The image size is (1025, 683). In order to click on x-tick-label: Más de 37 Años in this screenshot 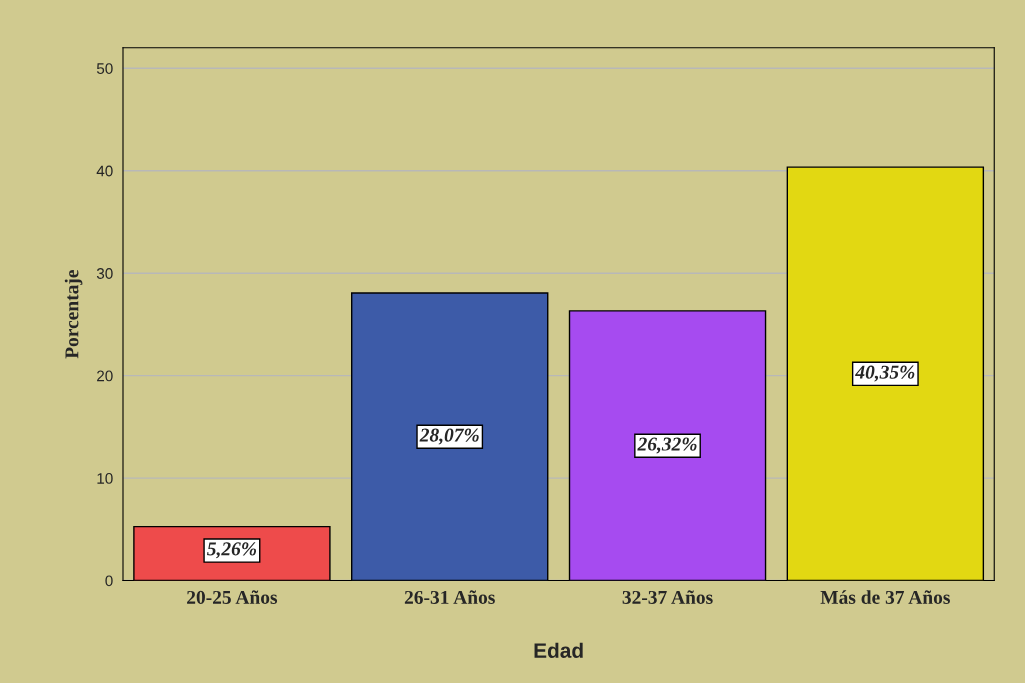, I will do `click(885, 597)`.